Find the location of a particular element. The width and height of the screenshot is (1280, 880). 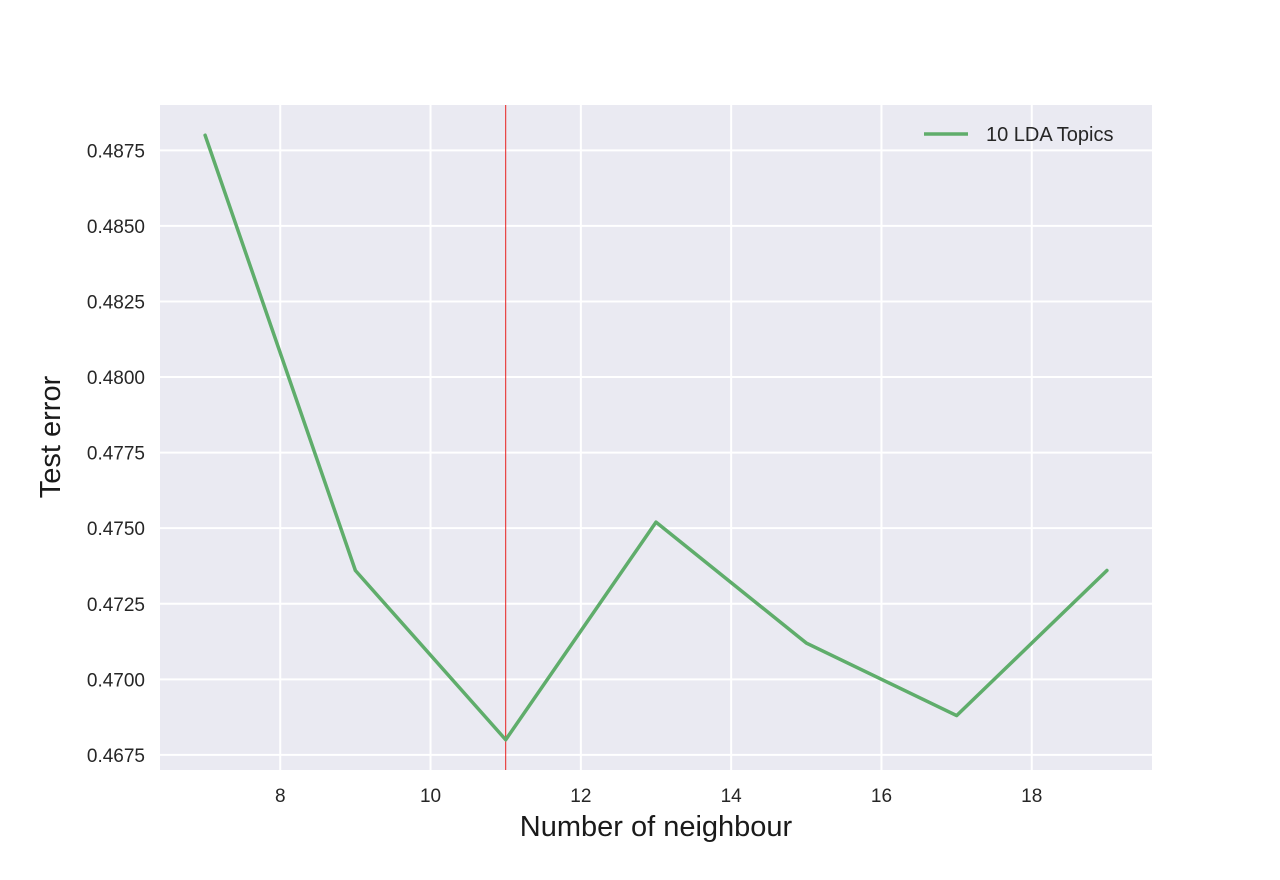

x-tick-label: 14 is located at coordinates (732, 796).